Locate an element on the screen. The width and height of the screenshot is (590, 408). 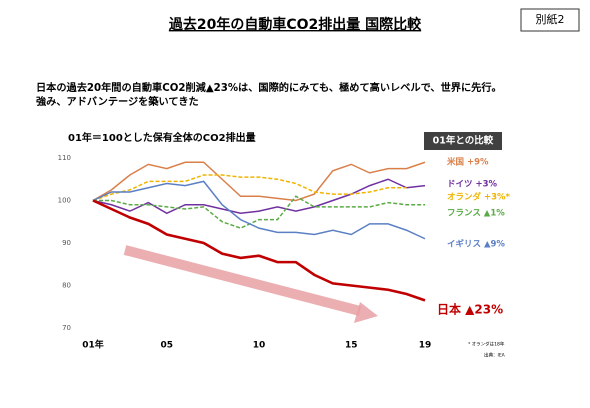
y-tick-label: 110 is located at coordinates (64, 158).